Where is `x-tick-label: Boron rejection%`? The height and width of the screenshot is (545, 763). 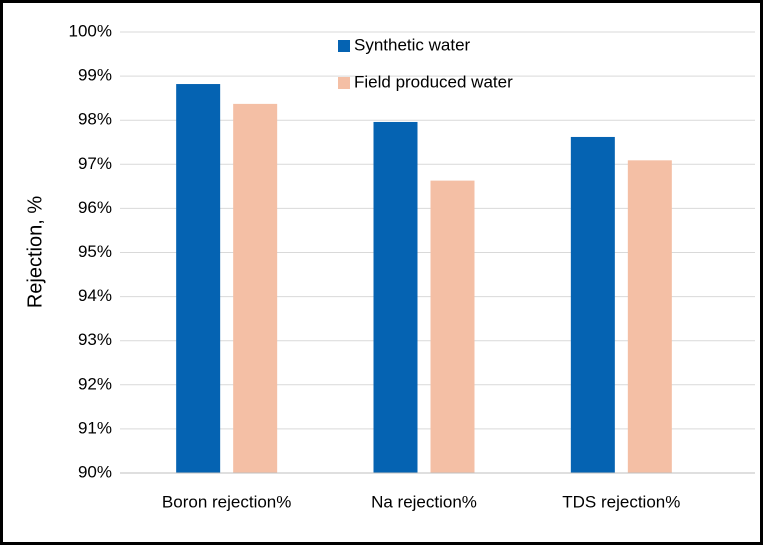 x-tick-label: Boron rejection% is located at coordinates (226, 501).